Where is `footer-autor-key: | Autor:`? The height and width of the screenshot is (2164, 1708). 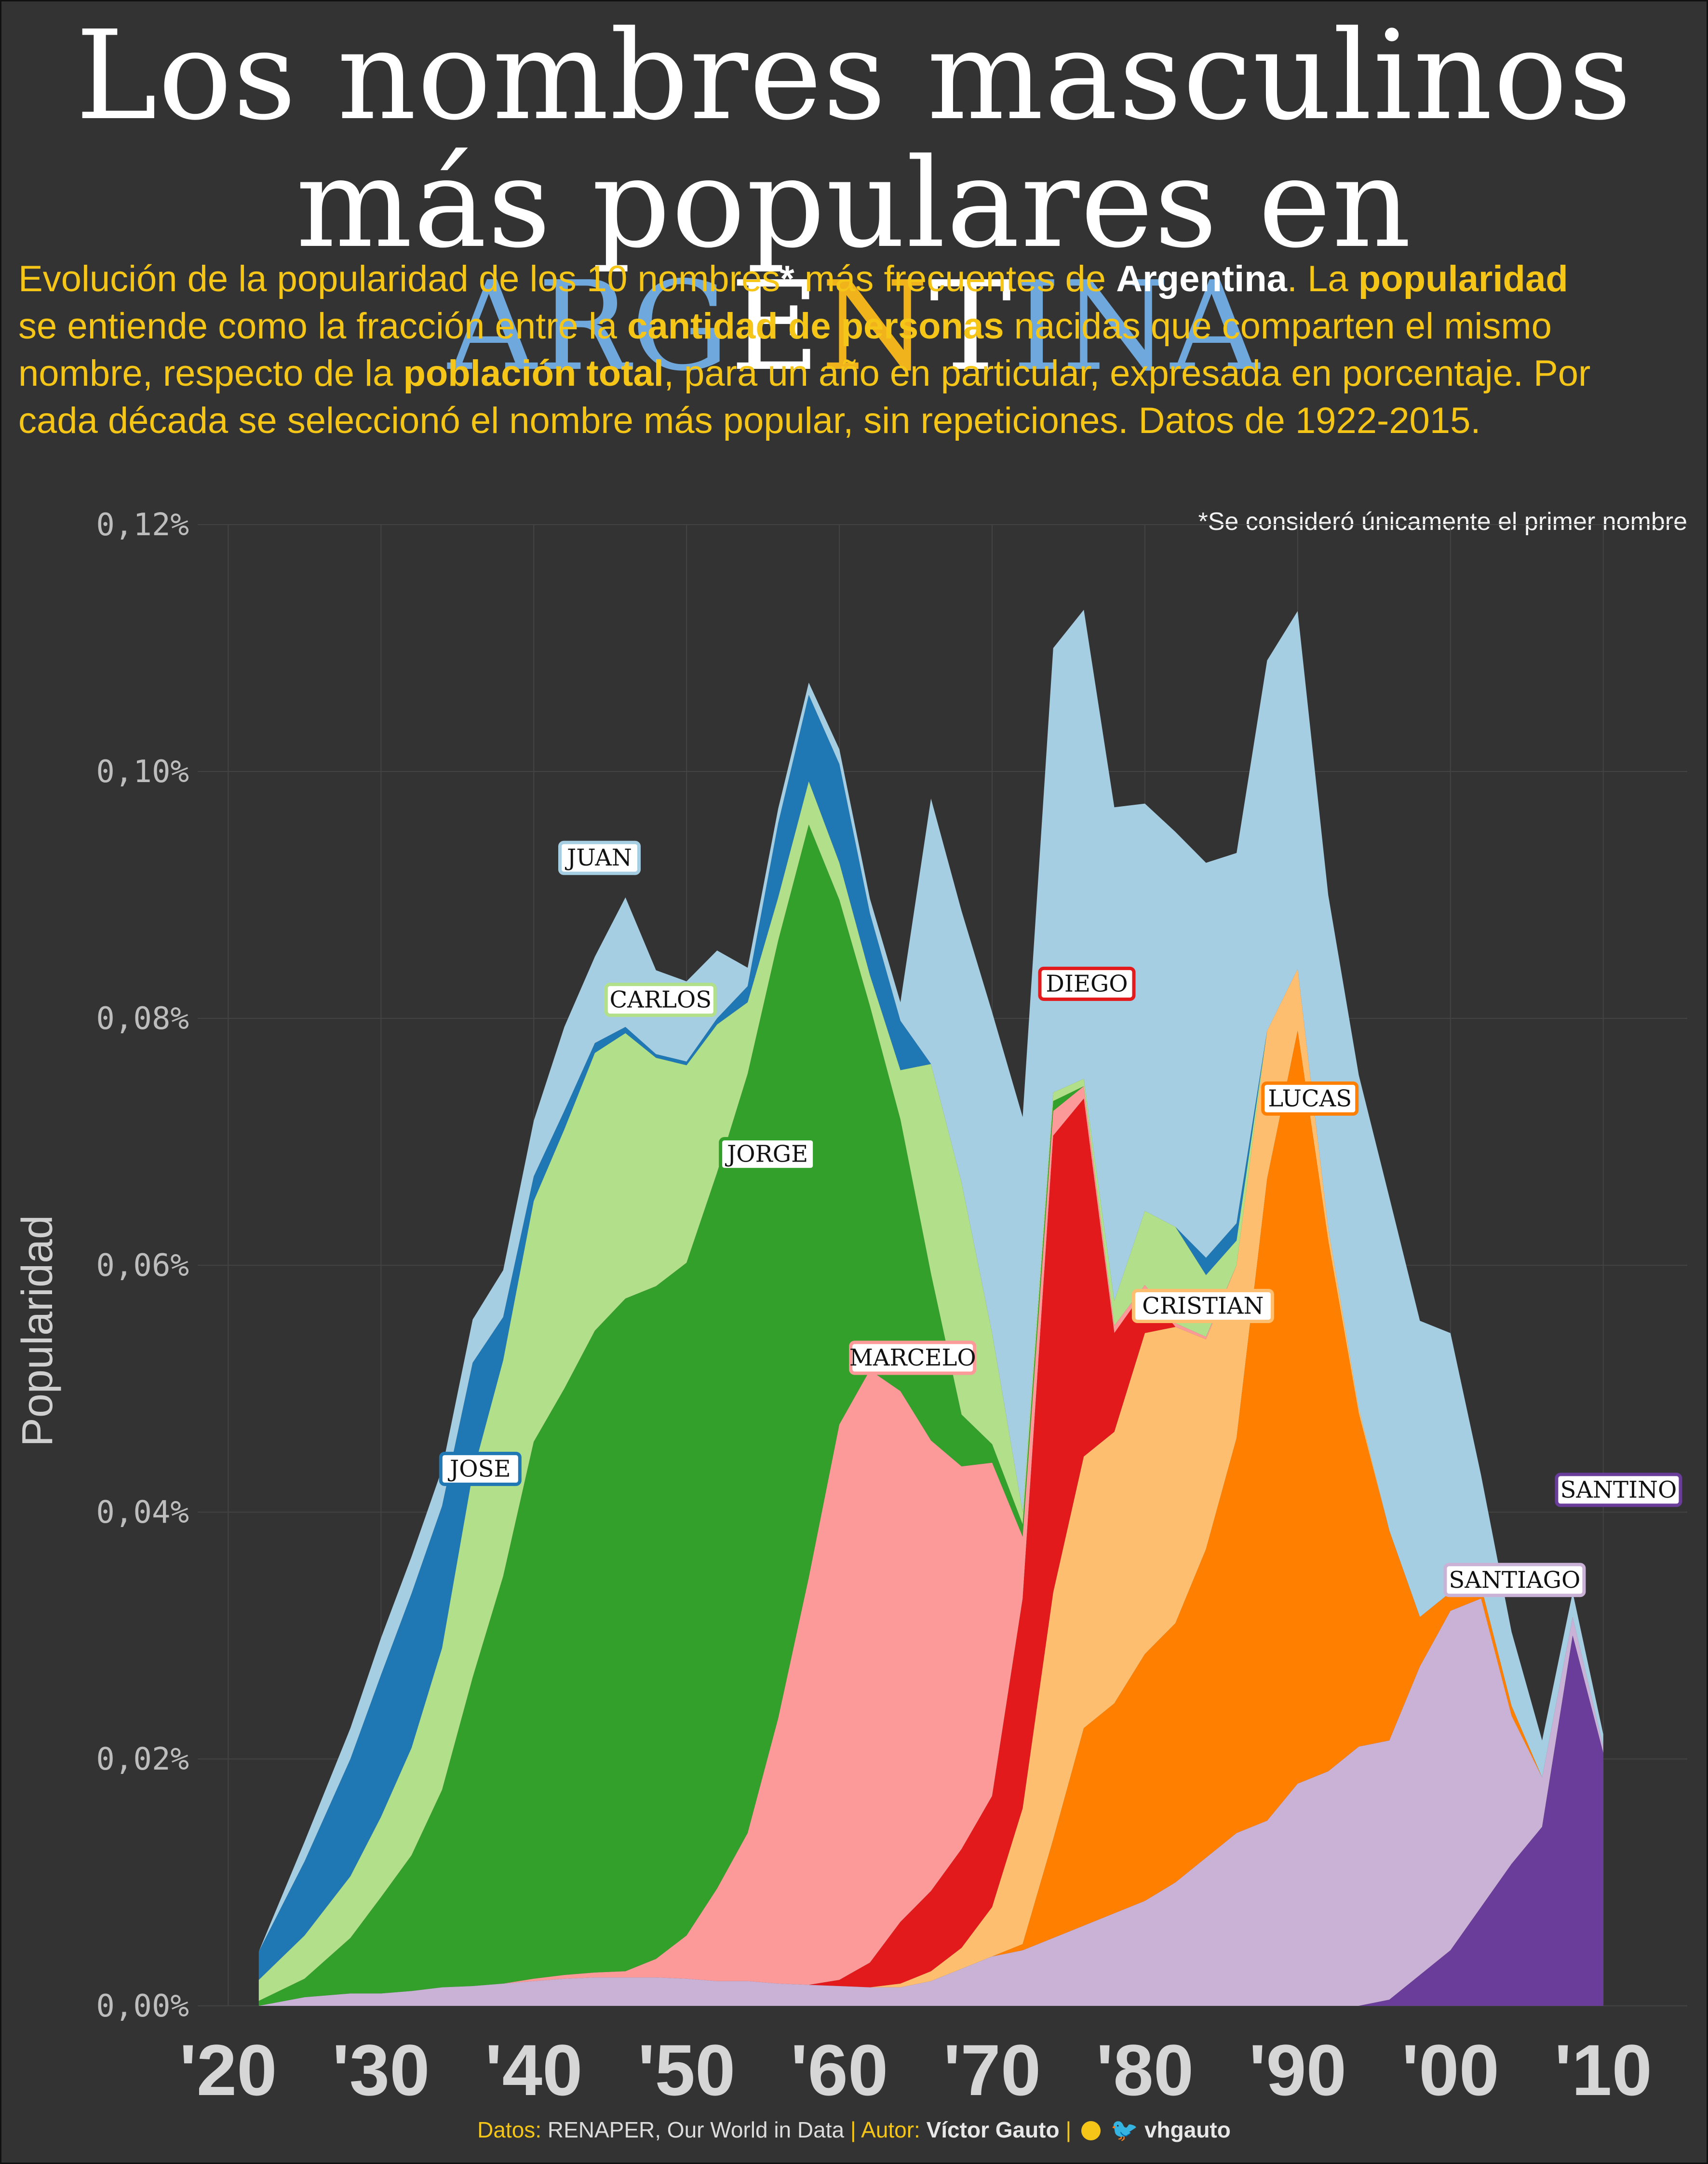
footer-autor-key: | Autor: is located at coordinates (885, 2129).